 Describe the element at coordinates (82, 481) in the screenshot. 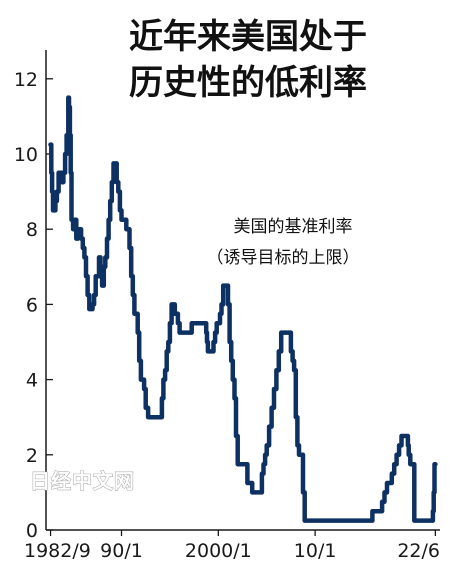

I see `watermark-logo: 日经中文网` at that location.